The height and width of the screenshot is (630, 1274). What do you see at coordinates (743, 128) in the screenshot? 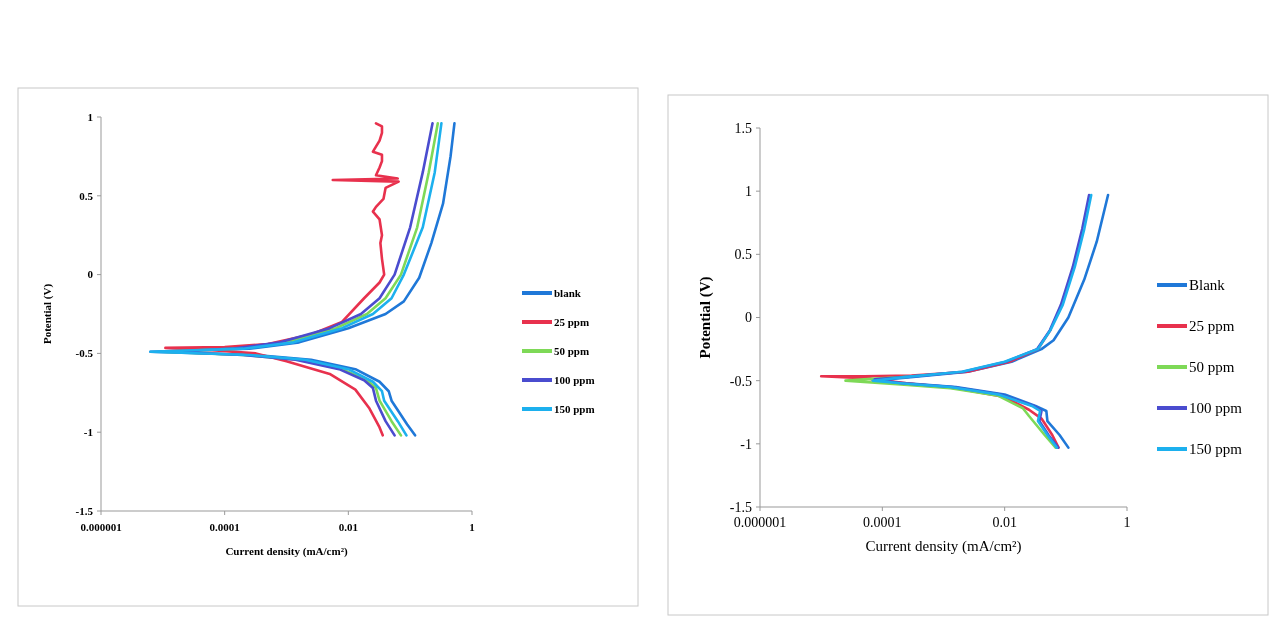
I see `y-tick-label: 1.5` at bounding box center [743, 128].